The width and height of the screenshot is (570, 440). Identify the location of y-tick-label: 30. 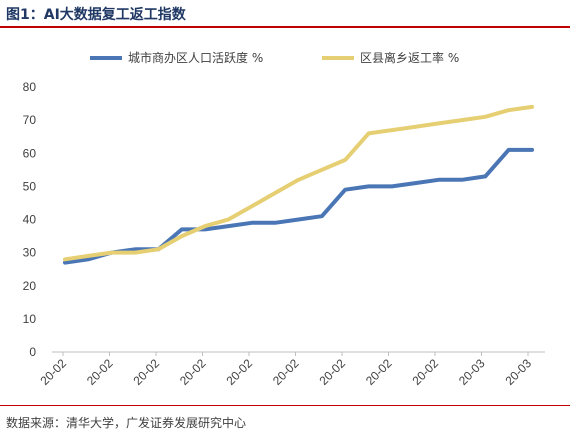
(30, 253).